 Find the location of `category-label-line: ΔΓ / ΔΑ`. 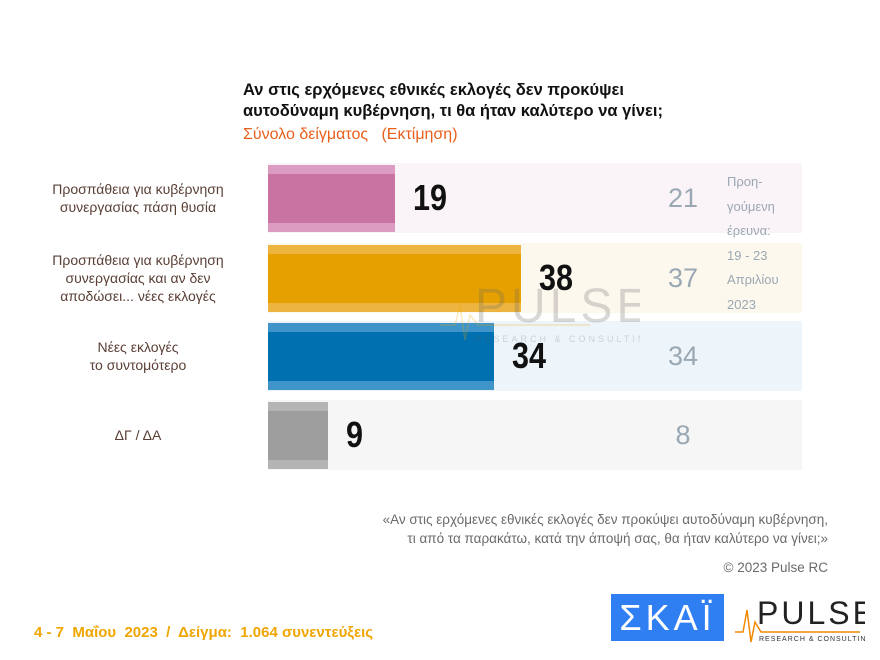

category-label-line: ΔΓ / ΔΑ is located at coordinates (138, 435).